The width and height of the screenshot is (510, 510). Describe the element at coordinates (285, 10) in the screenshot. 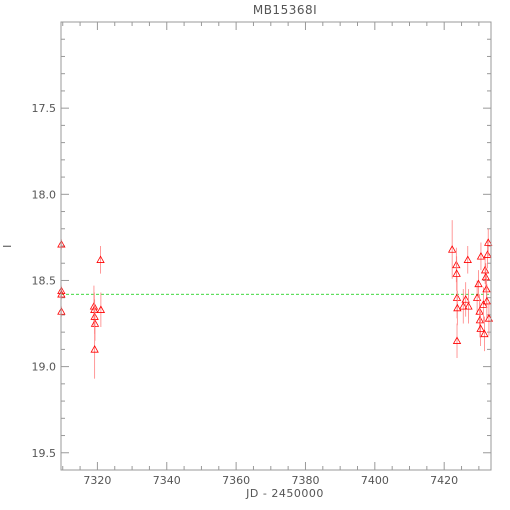

I see `chart-title: MB15368I` at that location.